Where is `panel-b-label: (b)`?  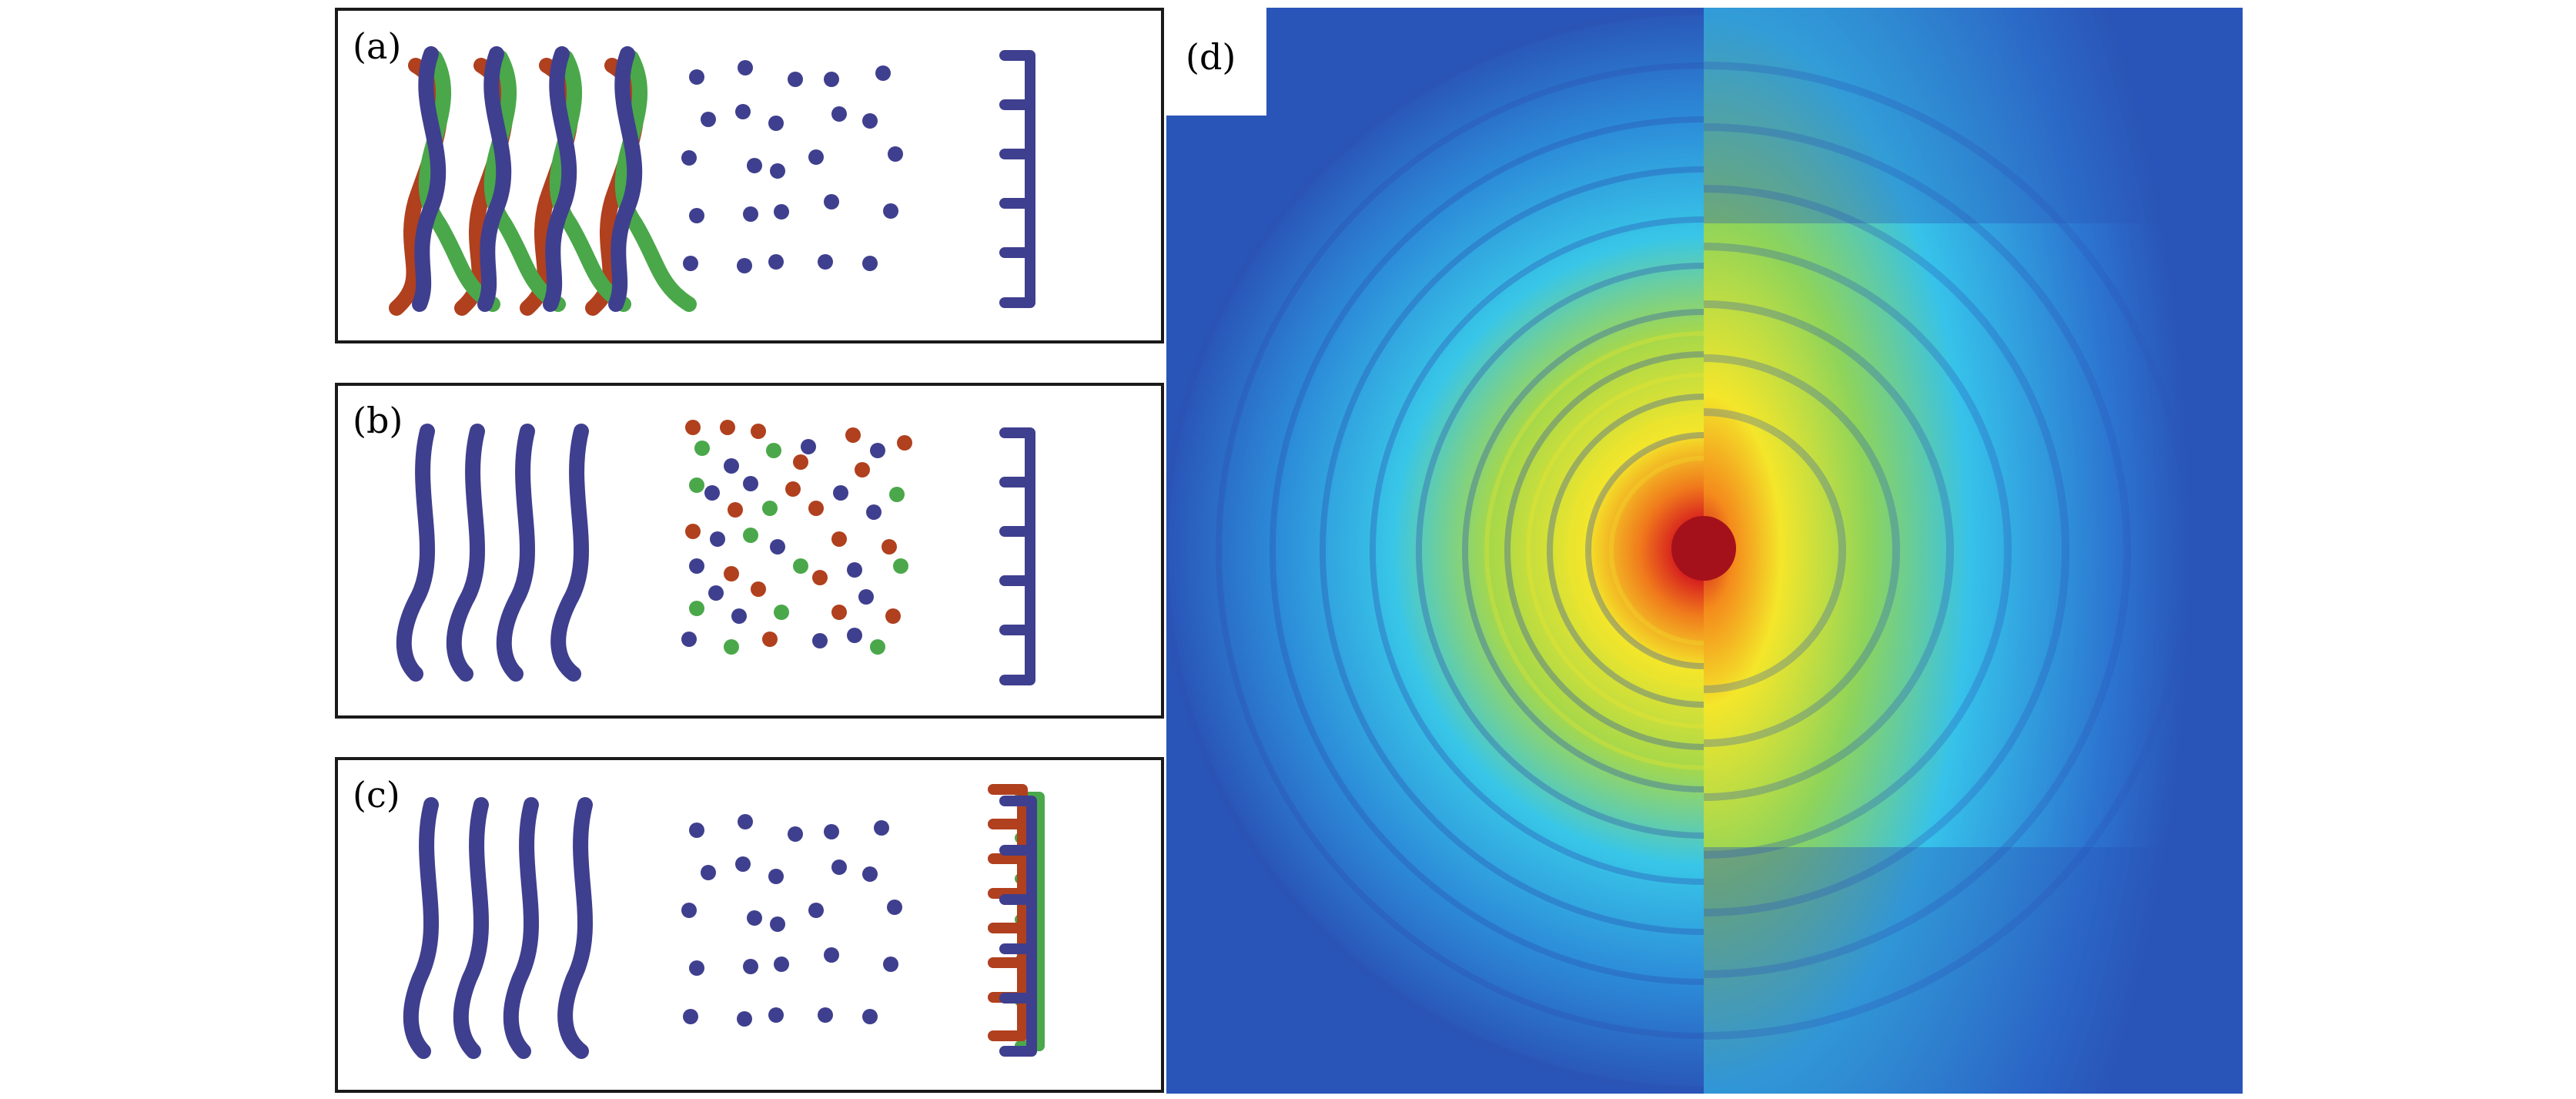
panel-b-label: (b) is located at coordinates (378, 421).